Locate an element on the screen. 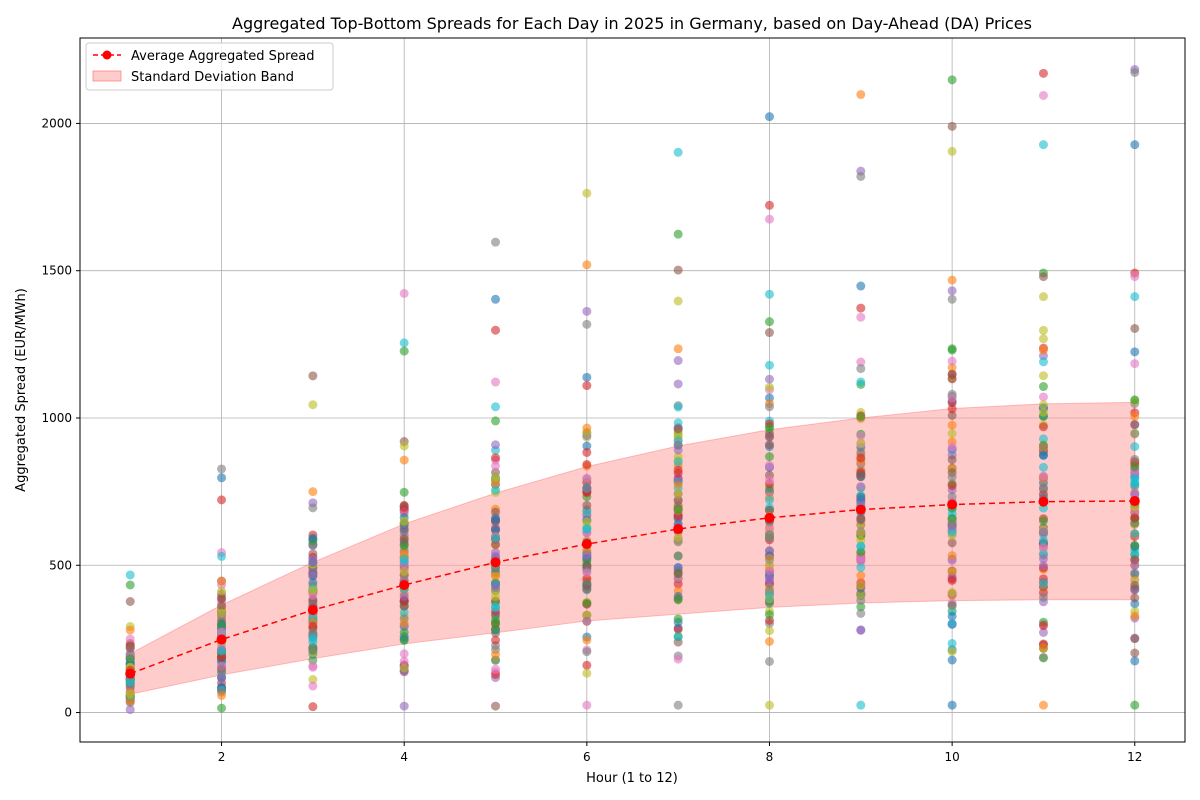 The image size is (1200, 800). legend-box is located at coordinates (209, 66).